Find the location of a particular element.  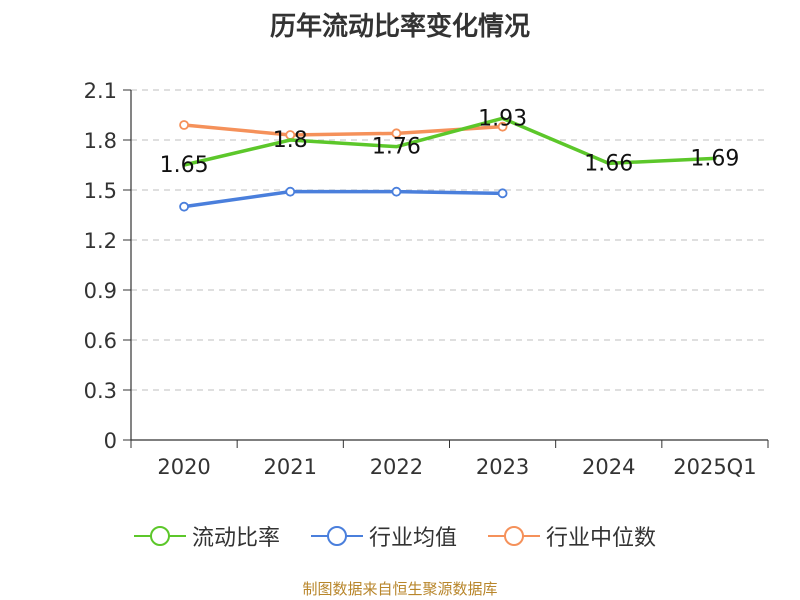

data-label: 1.76 is located at coordinates (396, 147).